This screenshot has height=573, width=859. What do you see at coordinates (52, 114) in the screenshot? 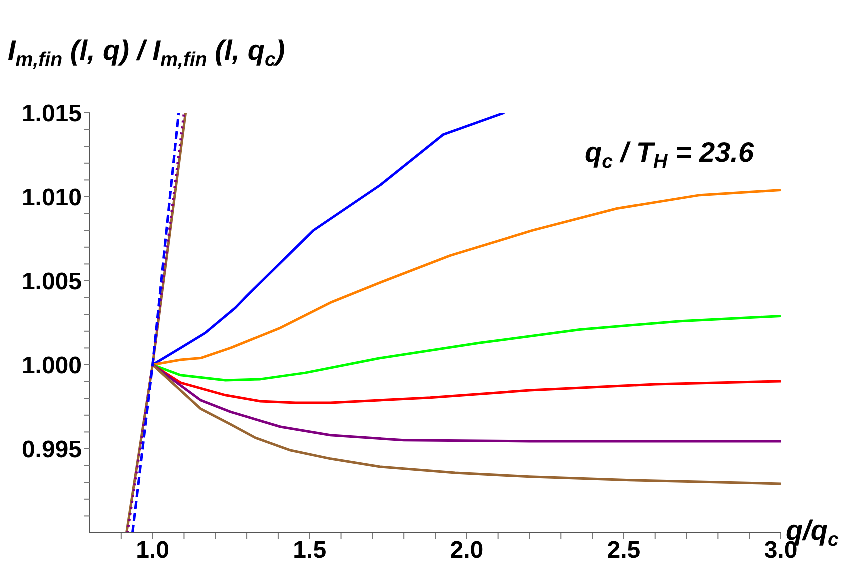
I see `y-tick-label: 1.015` at bounding box center [52, 114].